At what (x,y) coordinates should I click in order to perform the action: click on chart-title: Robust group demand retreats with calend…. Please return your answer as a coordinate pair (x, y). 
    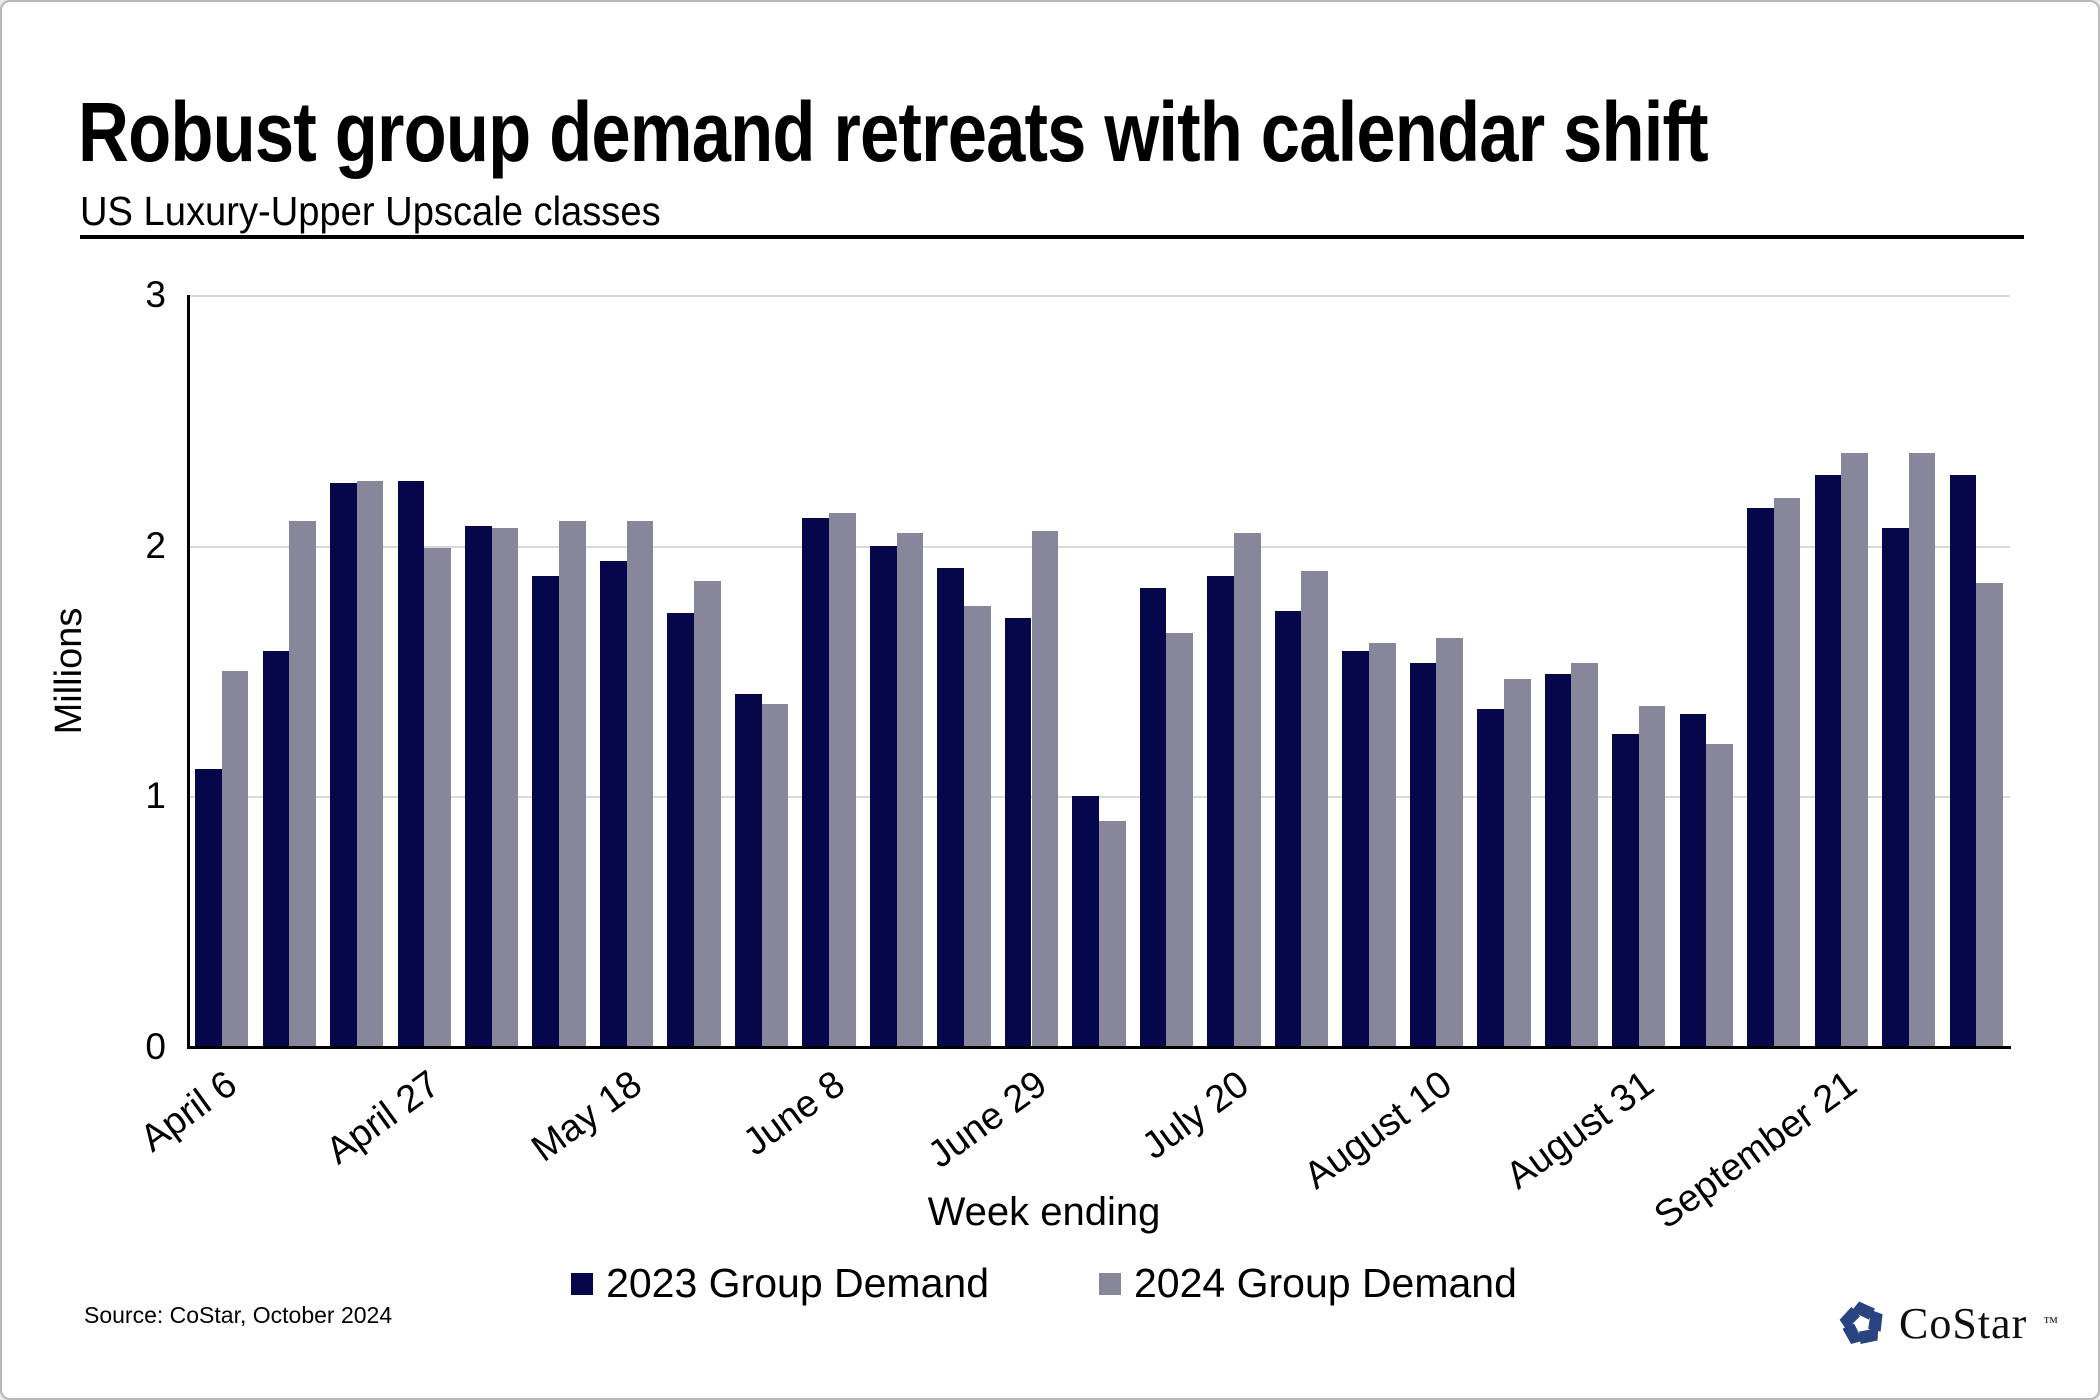
    Looking at the image, I should click on (893, 132).